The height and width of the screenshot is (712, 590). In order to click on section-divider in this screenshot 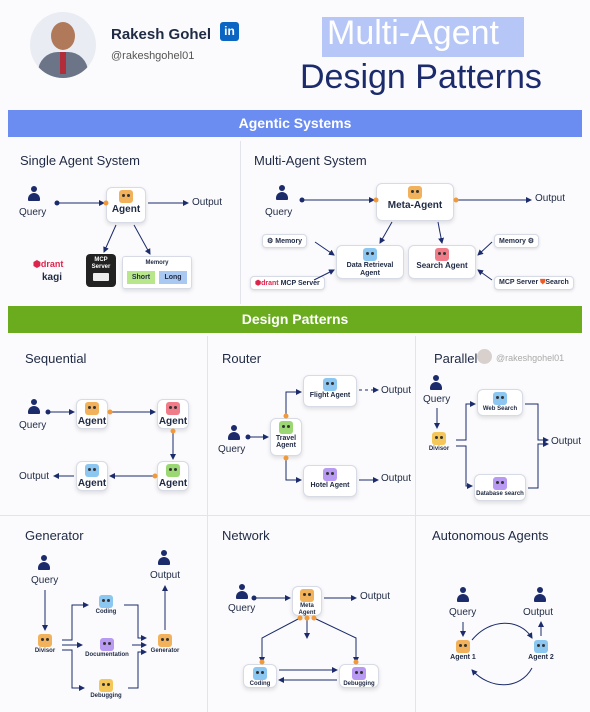, I will do `click(240, 222)`.